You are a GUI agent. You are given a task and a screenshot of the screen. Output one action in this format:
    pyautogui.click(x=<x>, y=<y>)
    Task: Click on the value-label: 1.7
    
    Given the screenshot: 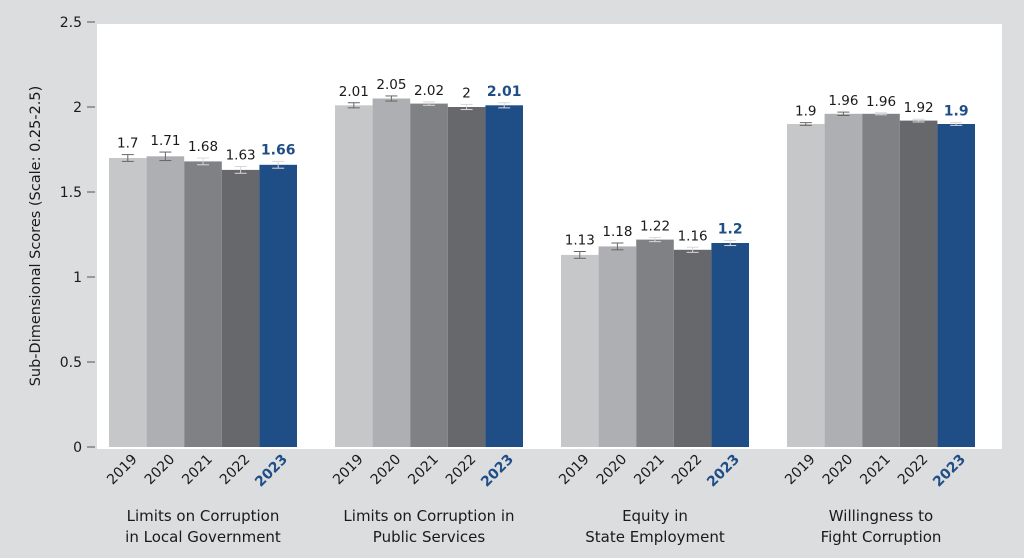 What is the action you would take?
    pyautogui.click(x=127, y=144)
    